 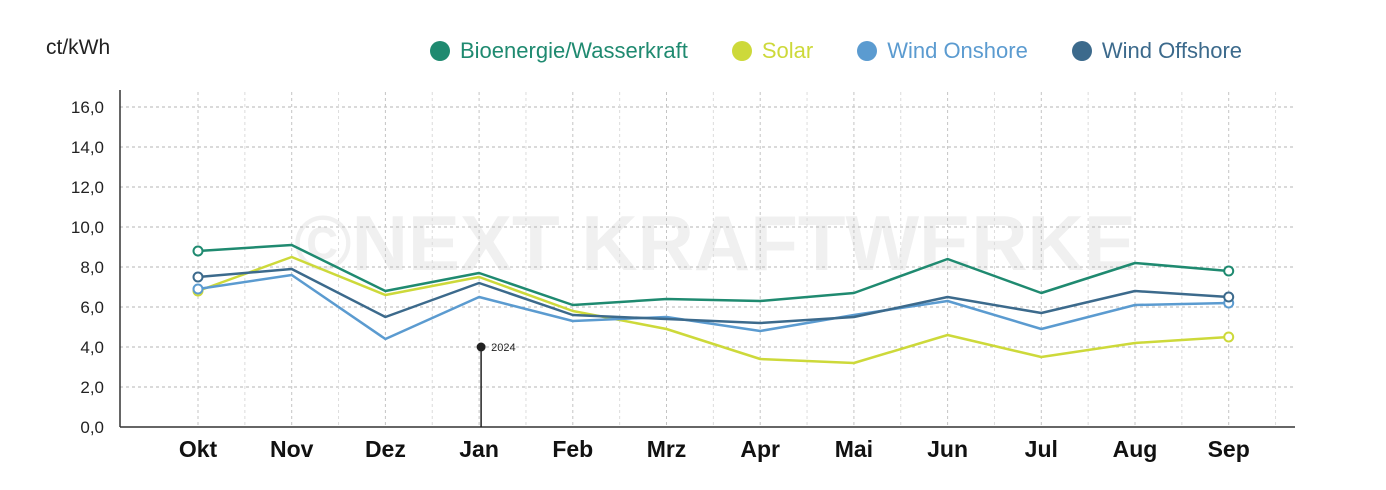 I want to click on series-line-wind-offshore, so click(x=713, y=296).